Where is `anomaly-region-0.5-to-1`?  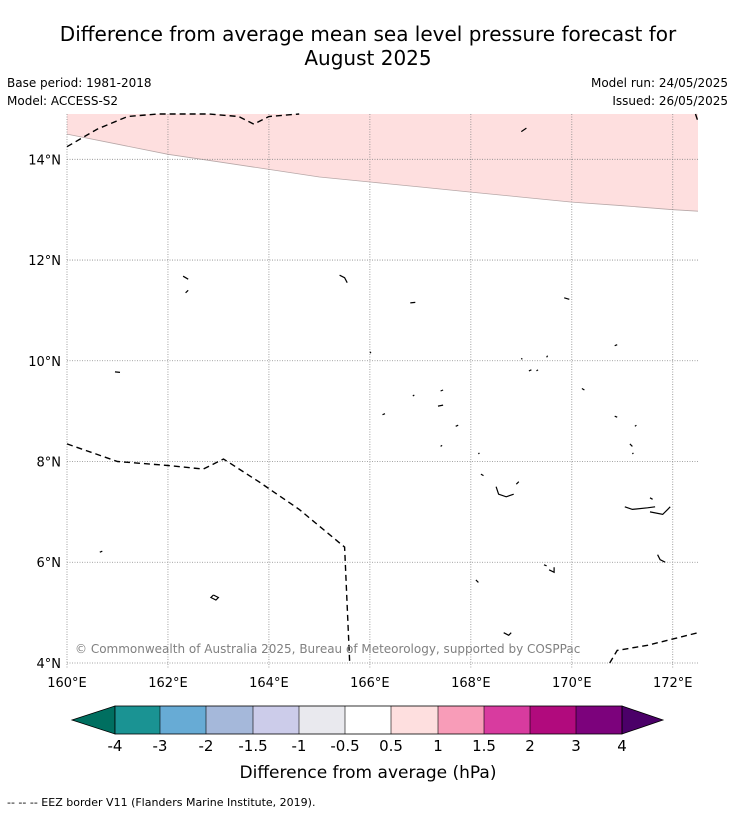
anomaly-region-0.5-to-1 is located at coordinates (382, 163).